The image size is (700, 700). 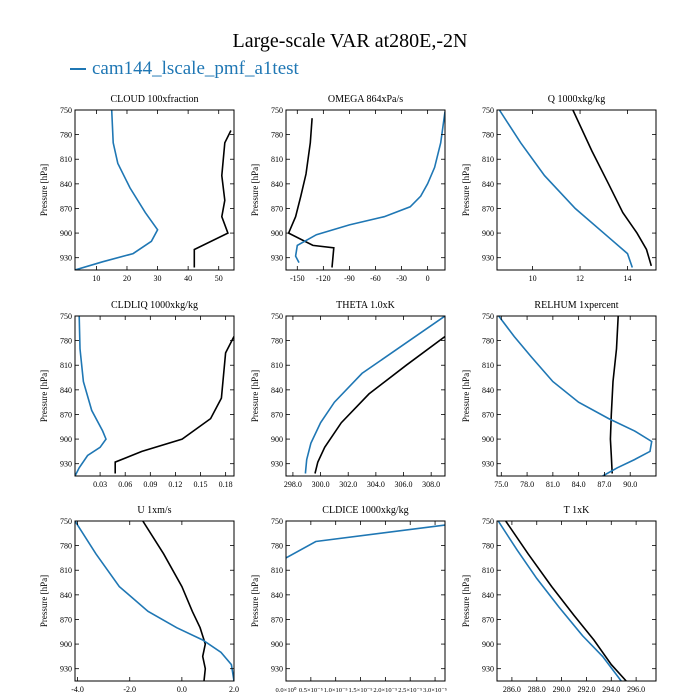 What do you see at coordinates (201, 484) in the screenshot?
I see `x-tick-label: 0.15` at bounding box center [201, 484].